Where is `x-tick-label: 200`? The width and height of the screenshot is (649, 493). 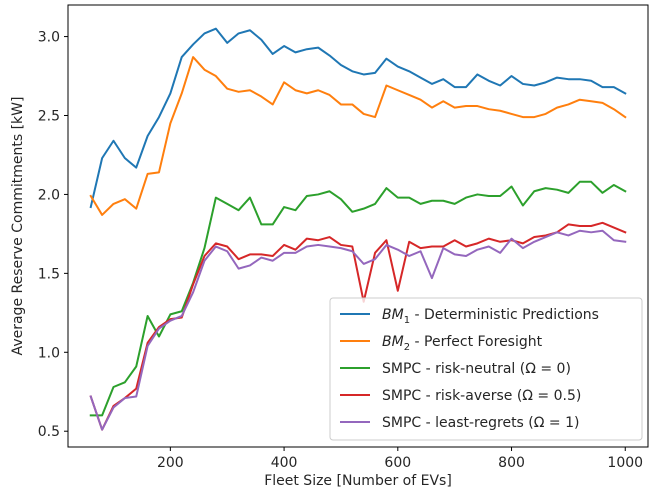
x-tick-label: 200 is located at coordinates (170, 463).